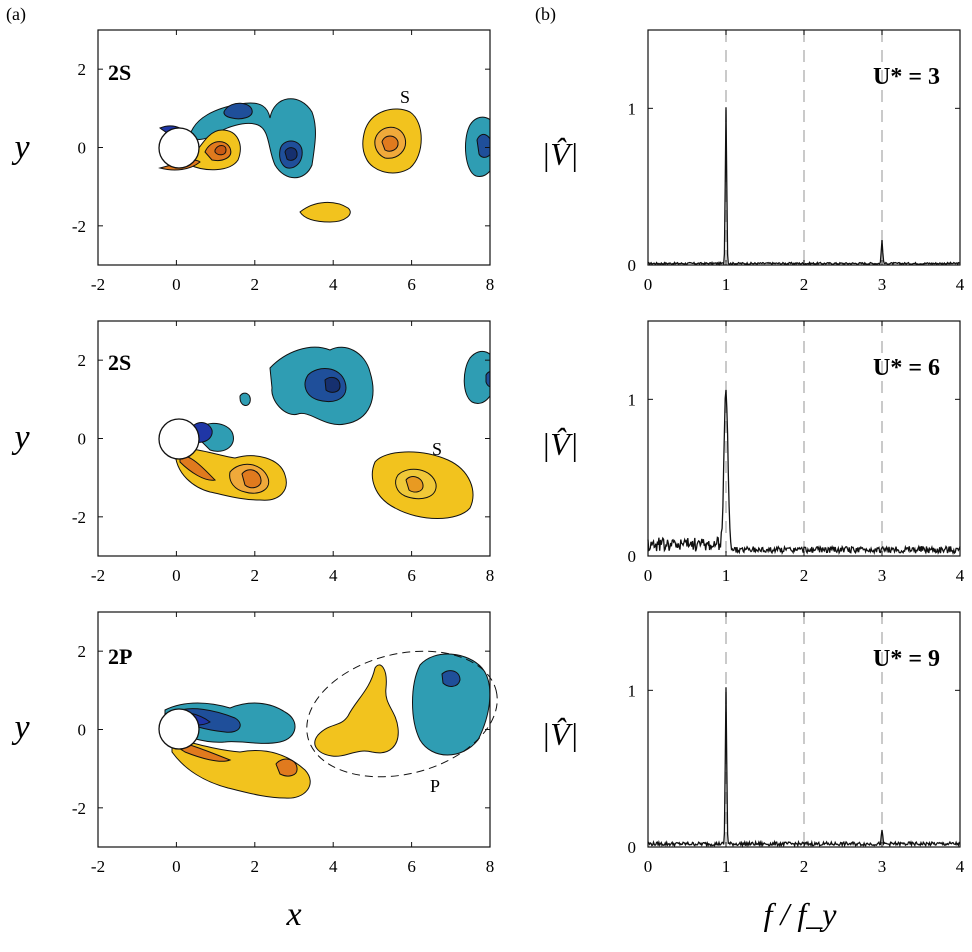 The width and height of the screenshot is (972, 952). Describe the element at coordinates (906, 368) in the screenshot. I see `reduced-velocity-label: U* = 6` at that location.